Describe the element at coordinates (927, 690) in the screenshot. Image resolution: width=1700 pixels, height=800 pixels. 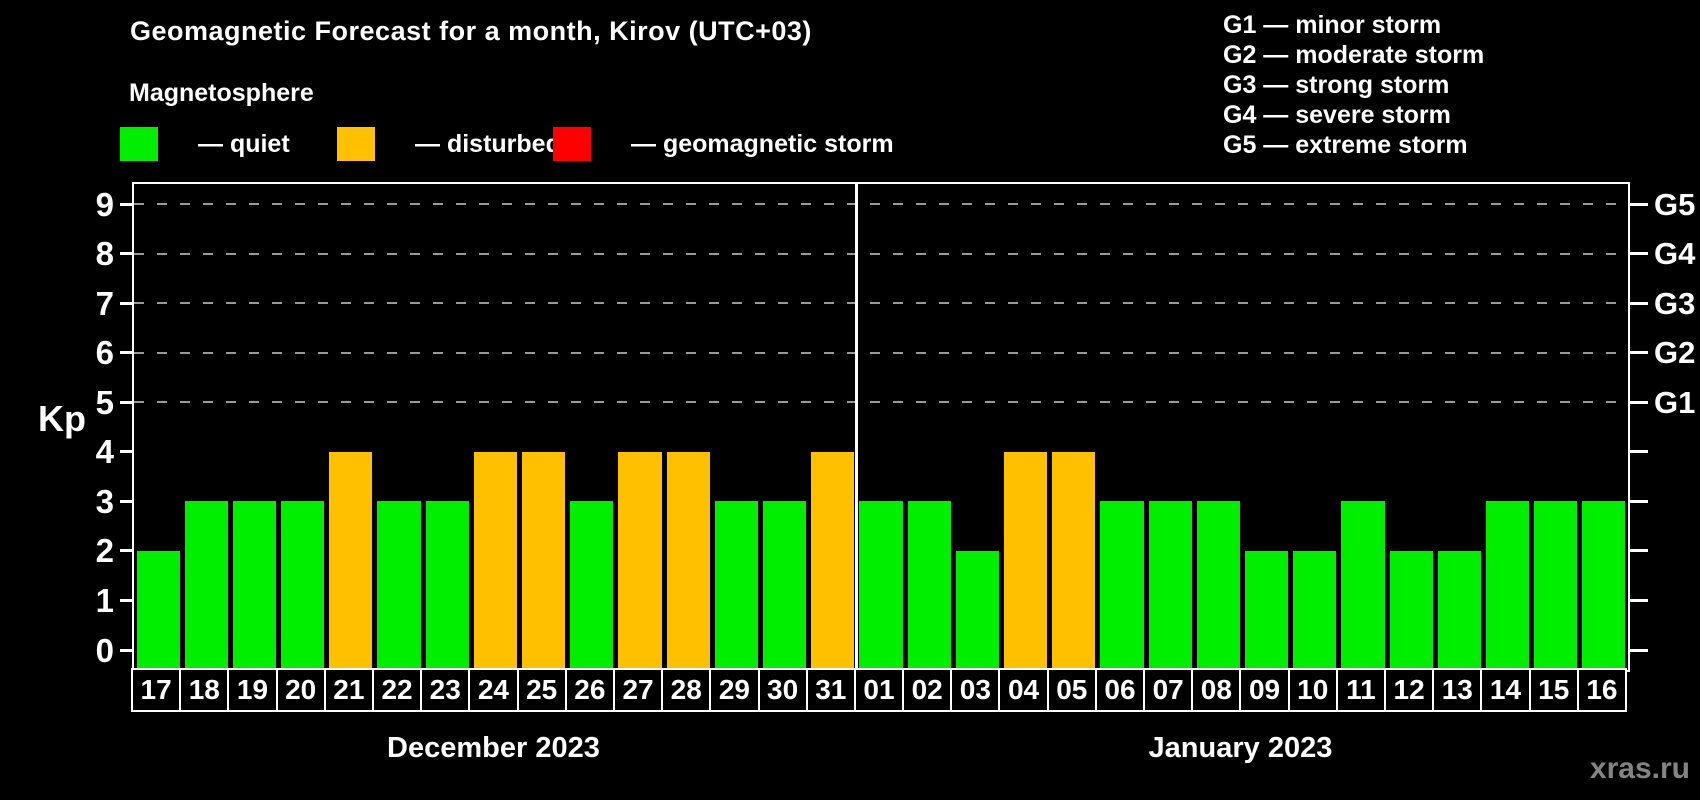
I see `day-label-jan-02: 02` at that location.